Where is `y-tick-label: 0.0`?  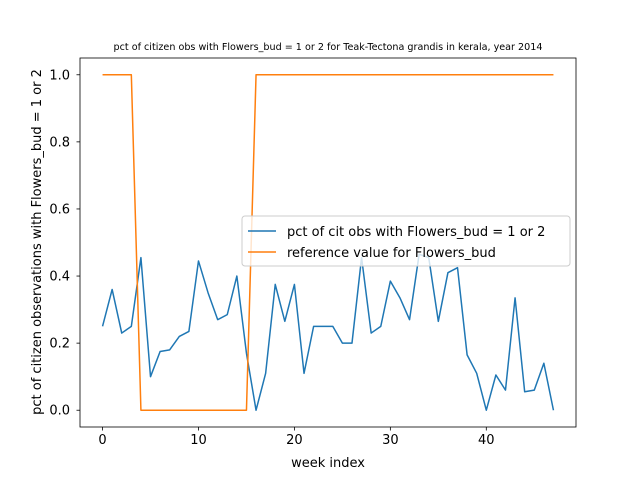
y-tick-label: 0.0 is located at coordinates (59, 411).